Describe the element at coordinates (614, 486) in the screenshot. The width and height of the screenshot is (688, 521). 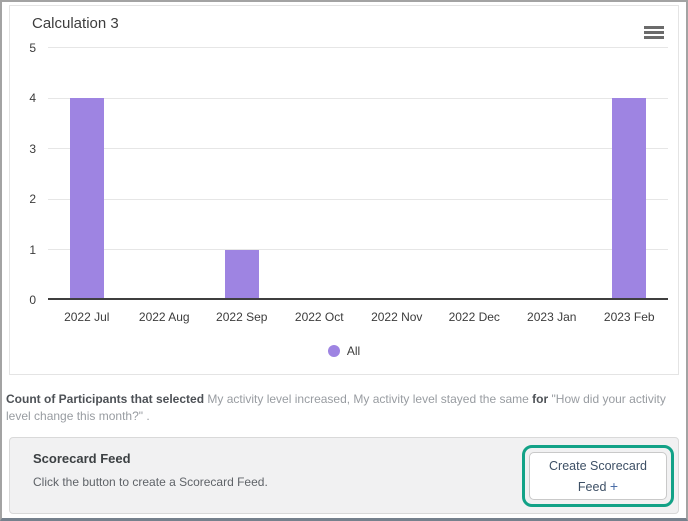
I see `plus-icon: +` at that location.